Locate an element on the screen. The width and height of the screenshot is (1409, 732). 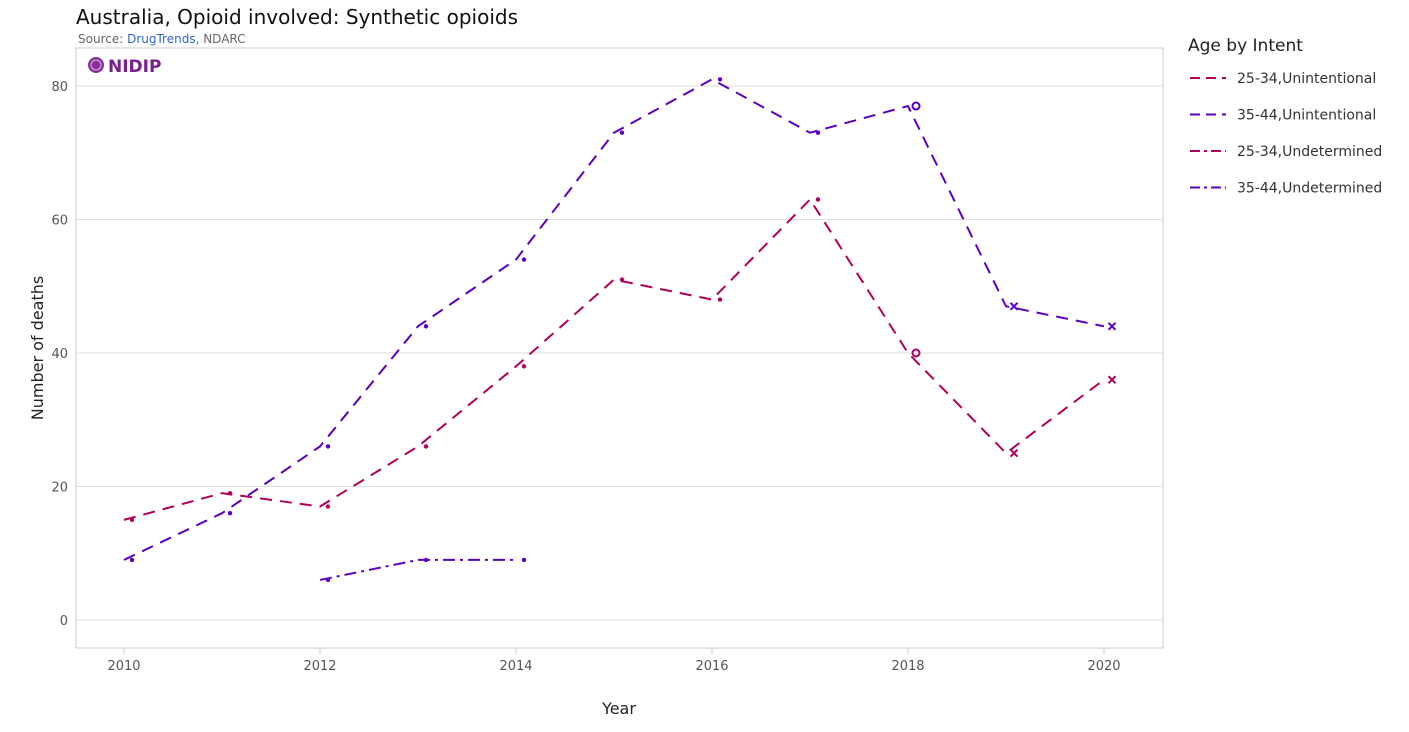
legend-entry: 25-34,Undetermined is located at coordinates (1309, 152).